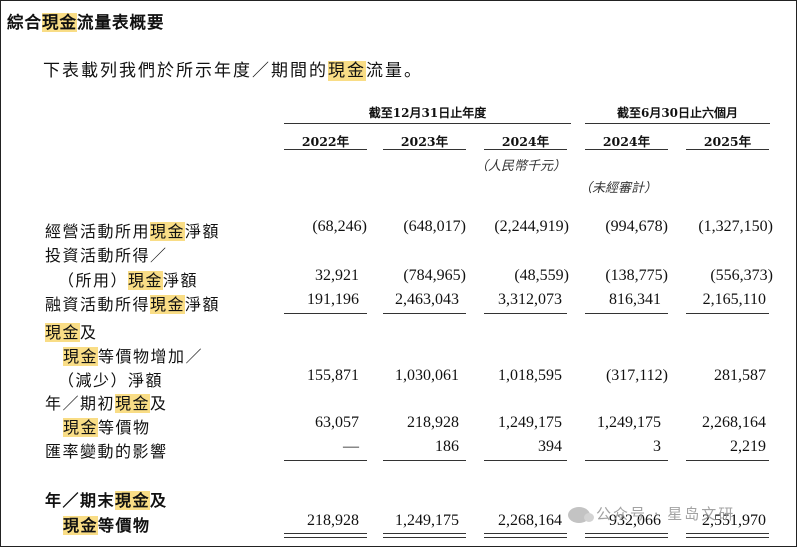  What do you see at coordinates (541, 275) in the screenshot?
I see `cell-investing-2024: (48,559)` at bounding box center [541, 275].